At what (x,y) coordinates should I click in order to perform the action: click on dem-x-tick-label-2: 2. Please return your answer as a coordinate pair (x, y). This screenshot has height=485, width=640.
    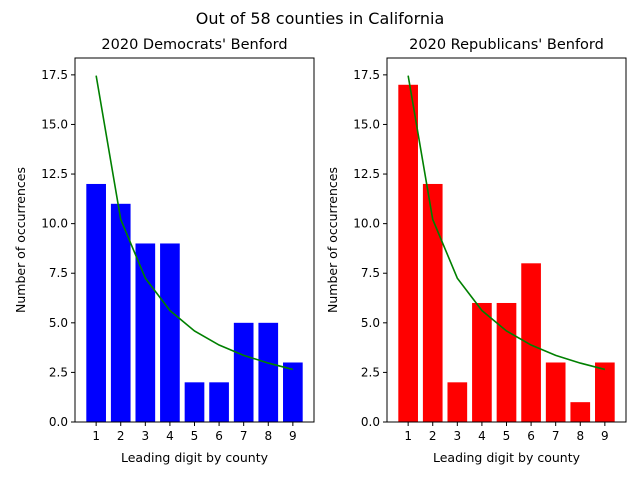
    Looking at the image, I should click on (121, 436).